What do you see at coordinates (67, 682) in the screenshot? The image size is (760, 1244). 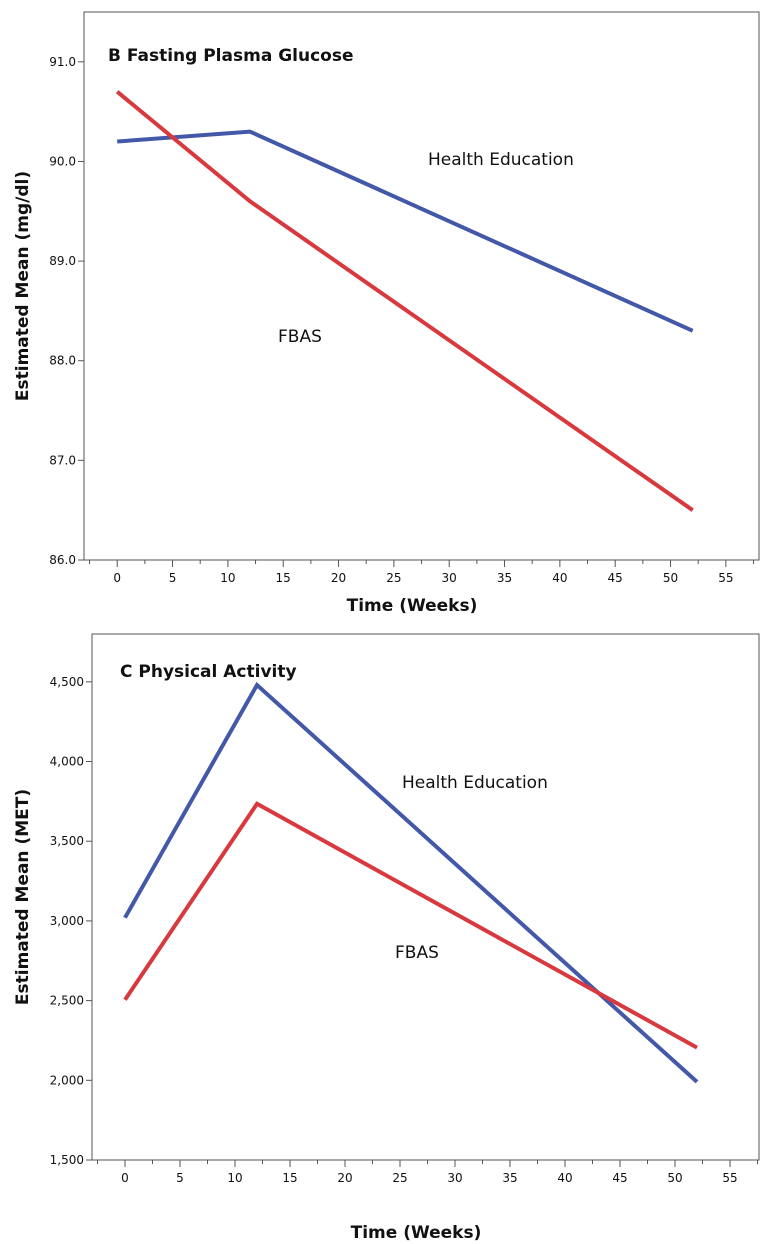 I see `y-tick-label: 4,500` at bounding box center [67, 682].